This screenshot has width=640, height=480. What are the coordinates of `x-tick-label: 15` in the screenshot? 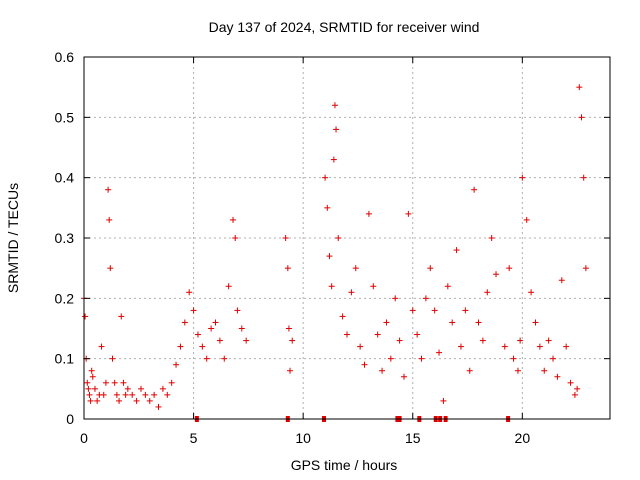 It's located at (413, 438).